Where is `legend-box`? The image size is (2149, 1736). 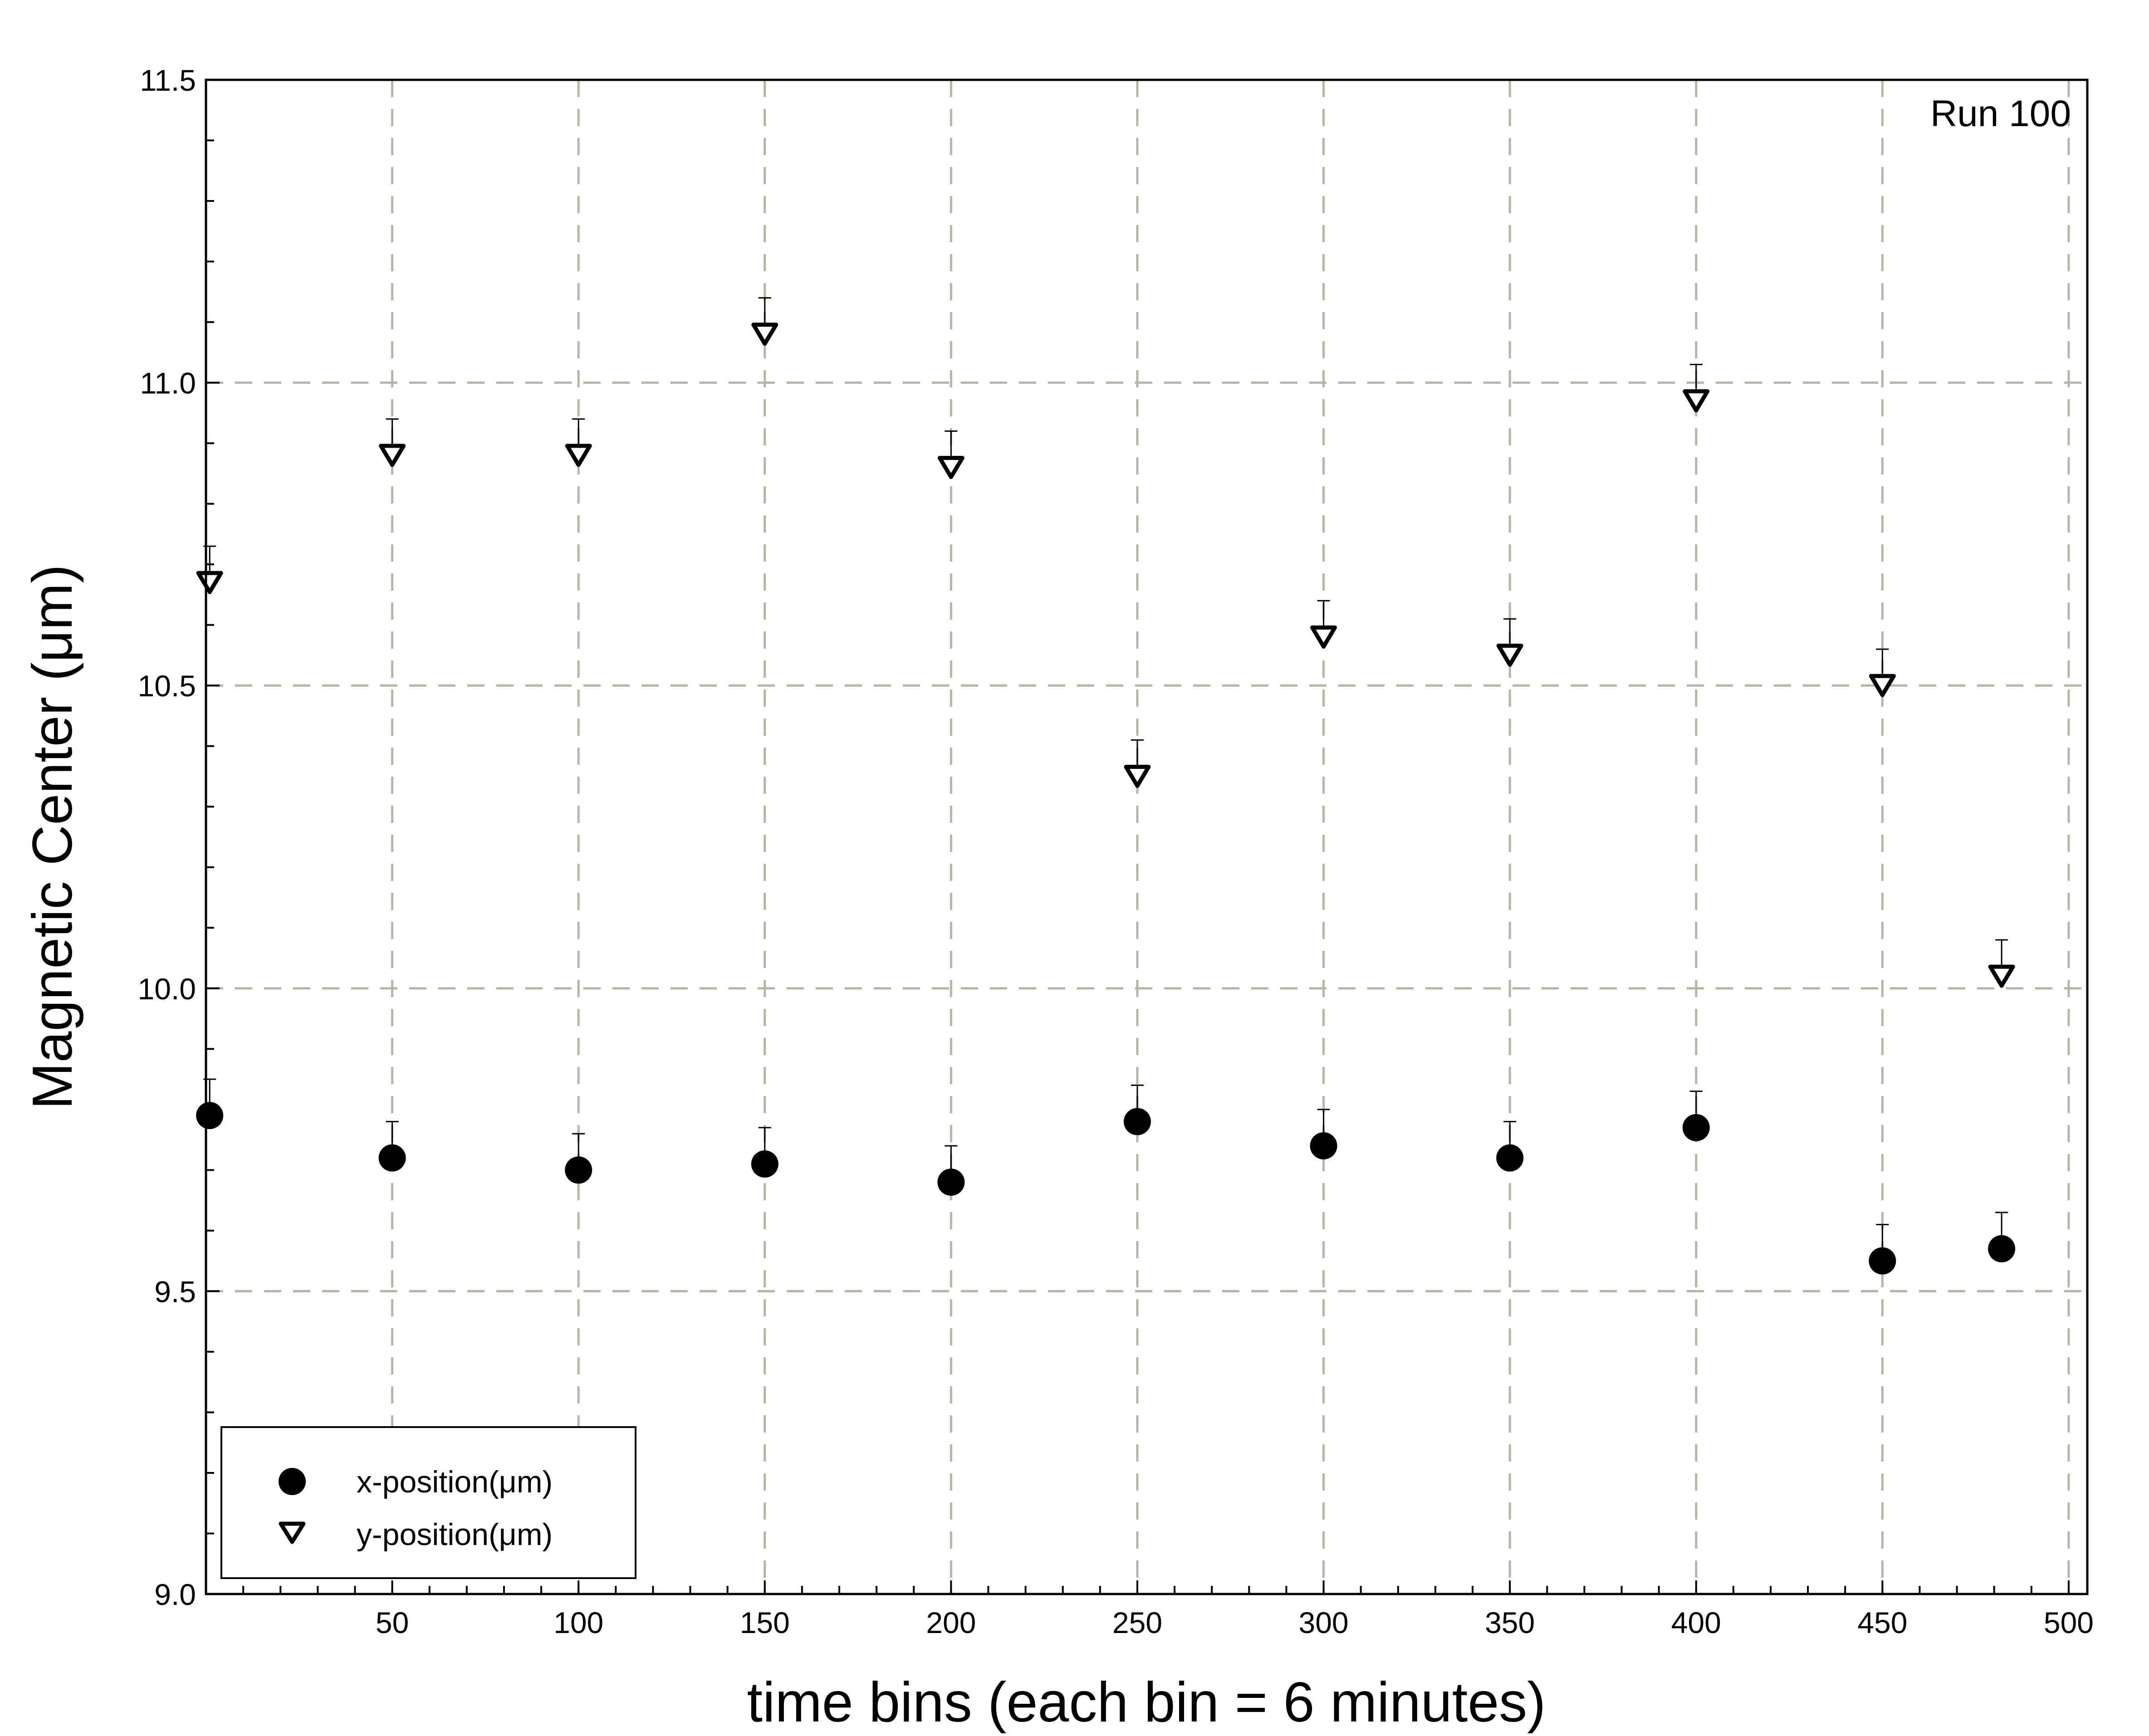
legend-box is located at coordinates (428, 1503).